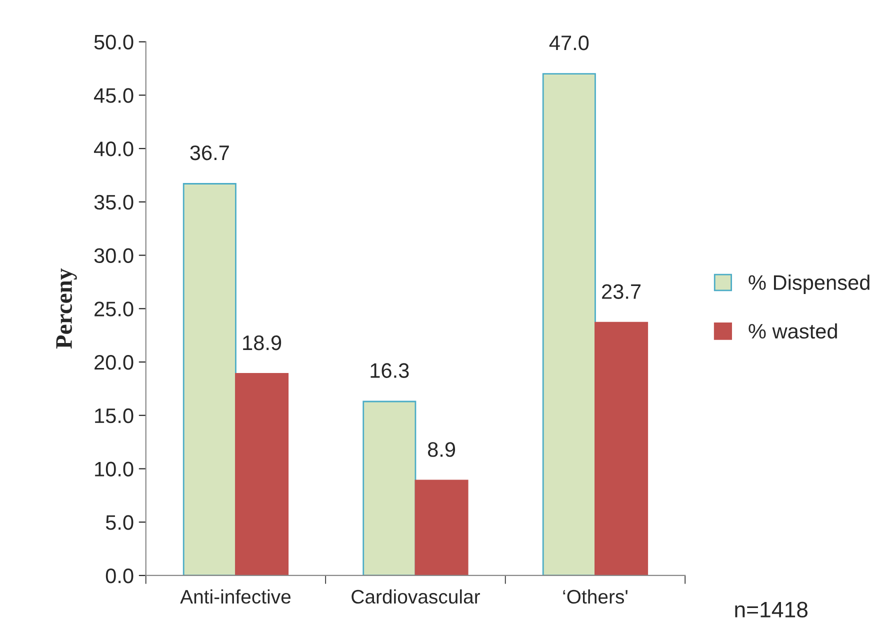 The height and width of the screenshot is (643, 884). Describe the element at coordinates (114, 362) in the screenshot. I see `y-tick-label: 20.0` at that location.